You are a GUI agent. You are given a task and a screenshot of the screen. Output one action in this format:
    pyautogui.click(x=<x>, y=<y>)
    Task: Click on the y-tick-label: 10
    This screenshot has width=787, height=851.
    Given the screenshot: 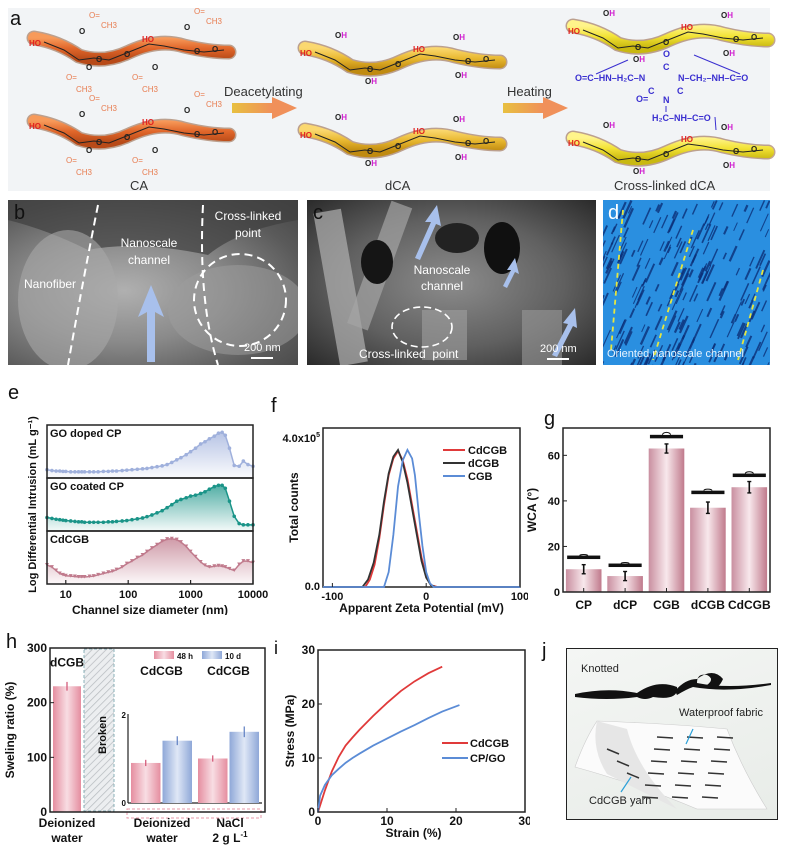 What is the action you would take?
    pyautogui.click(x=309, y=758)
    